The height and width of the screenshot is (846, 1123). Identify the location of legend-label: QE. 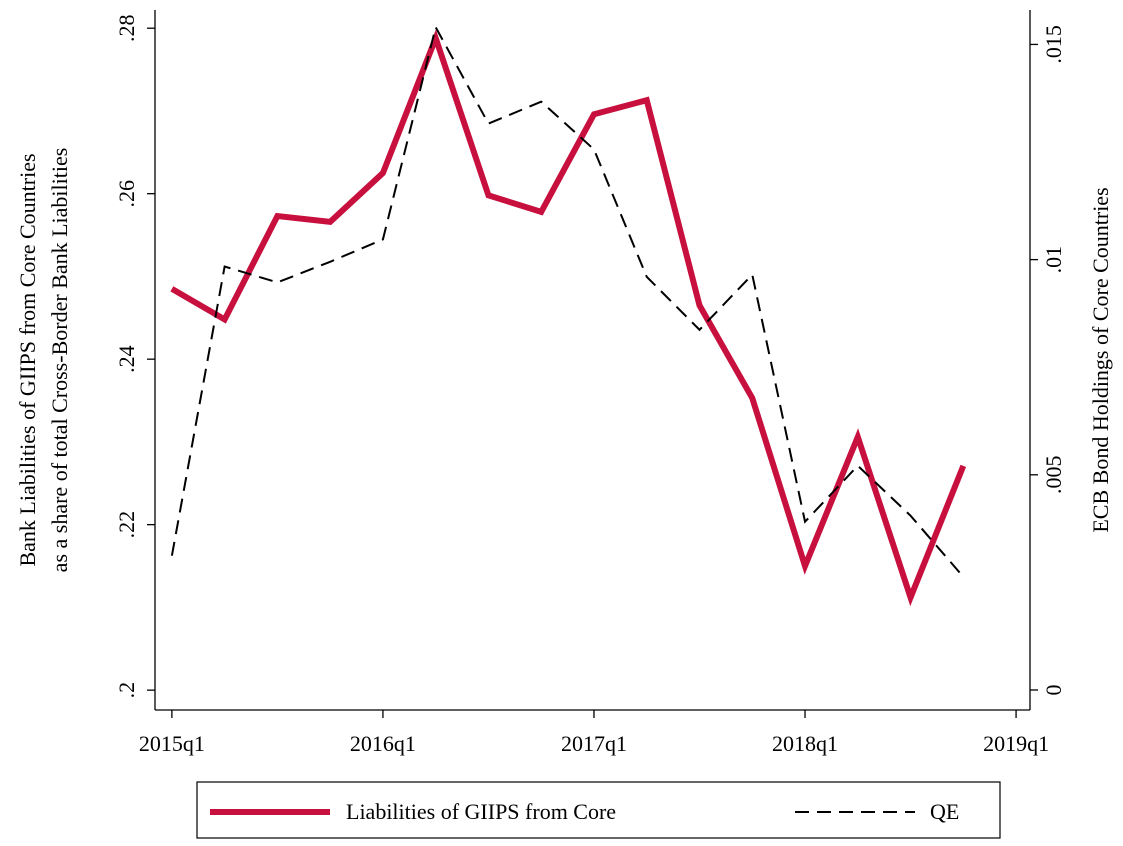
(944, 811).